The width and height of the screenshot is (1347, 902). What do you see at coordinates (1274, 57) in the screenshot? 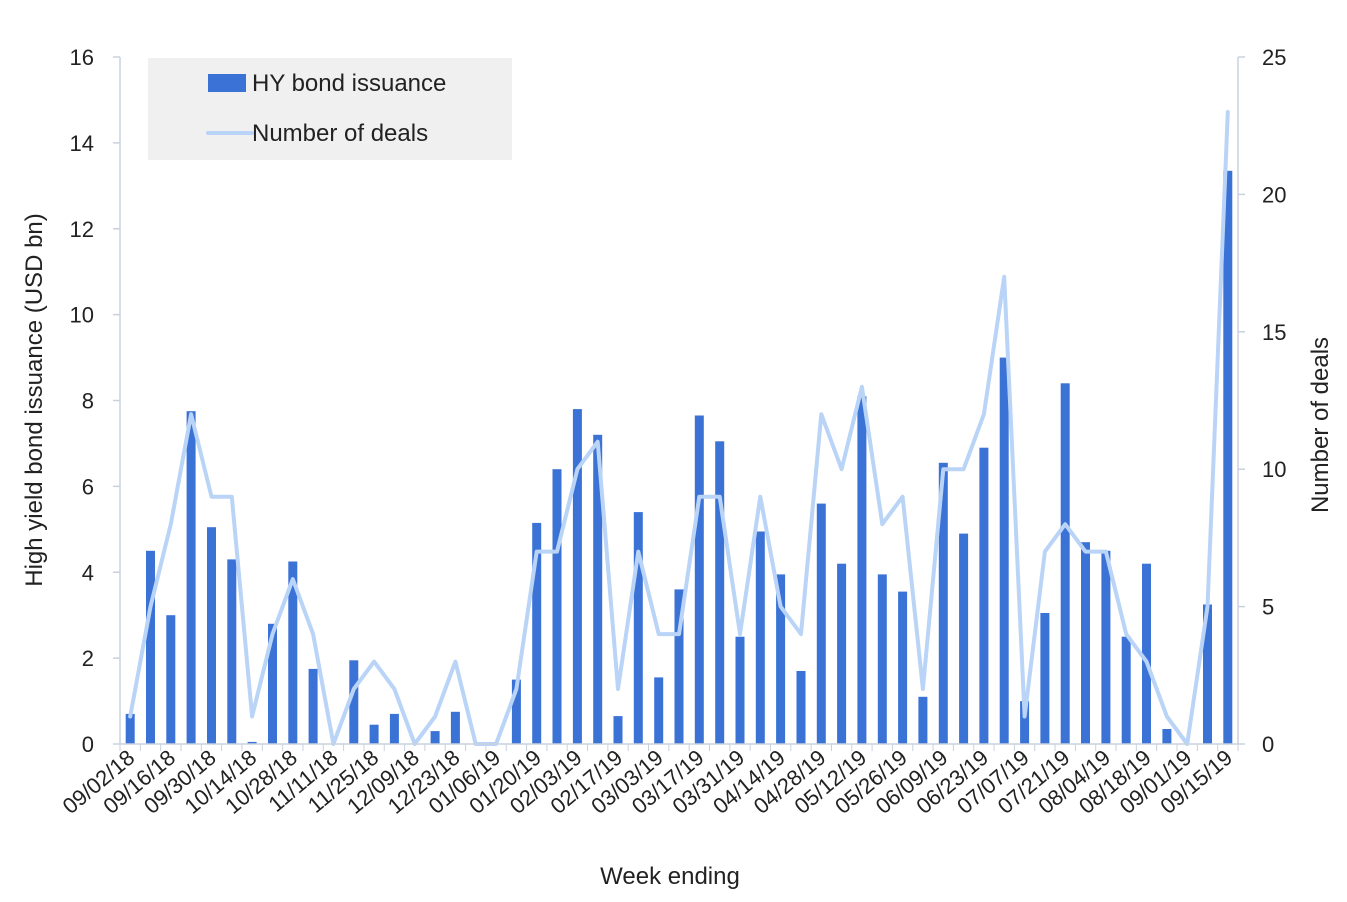
I see `y-right-tick-label: 25` at bounding box center [1274, 57].